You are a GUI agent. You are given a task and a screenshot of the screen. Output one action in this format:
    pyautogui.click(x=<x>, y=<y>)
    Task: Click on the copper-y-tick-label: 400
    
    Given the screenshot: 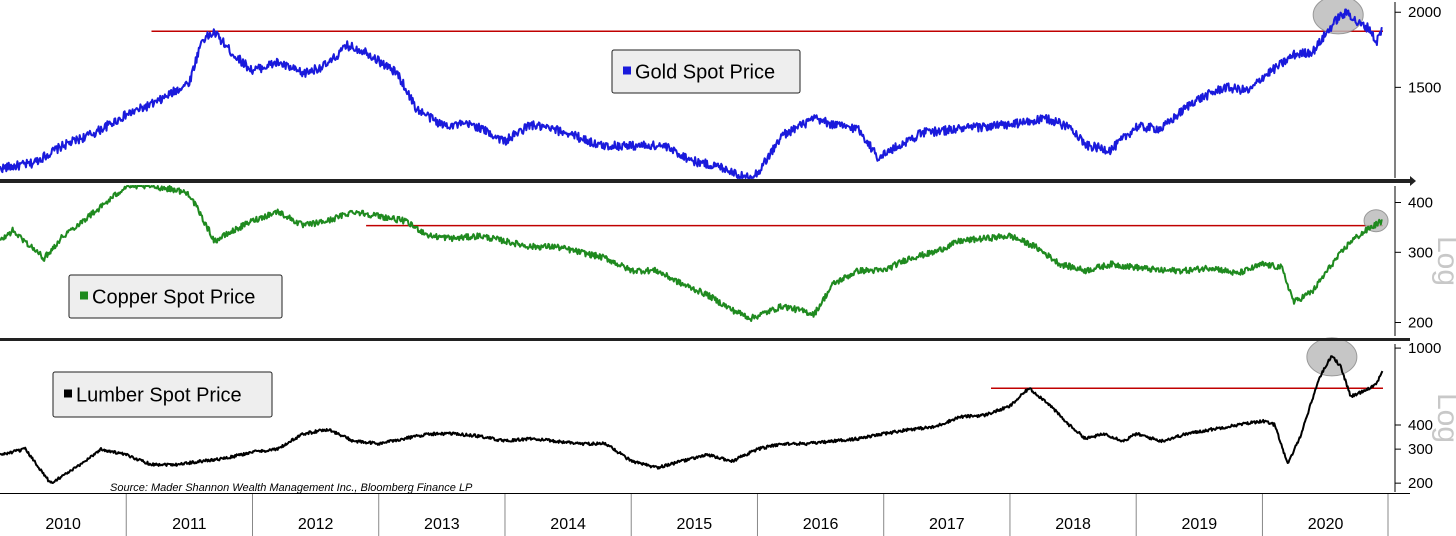 What is the action you would take?
    pyautogui.click(x=1420, y=203)
    